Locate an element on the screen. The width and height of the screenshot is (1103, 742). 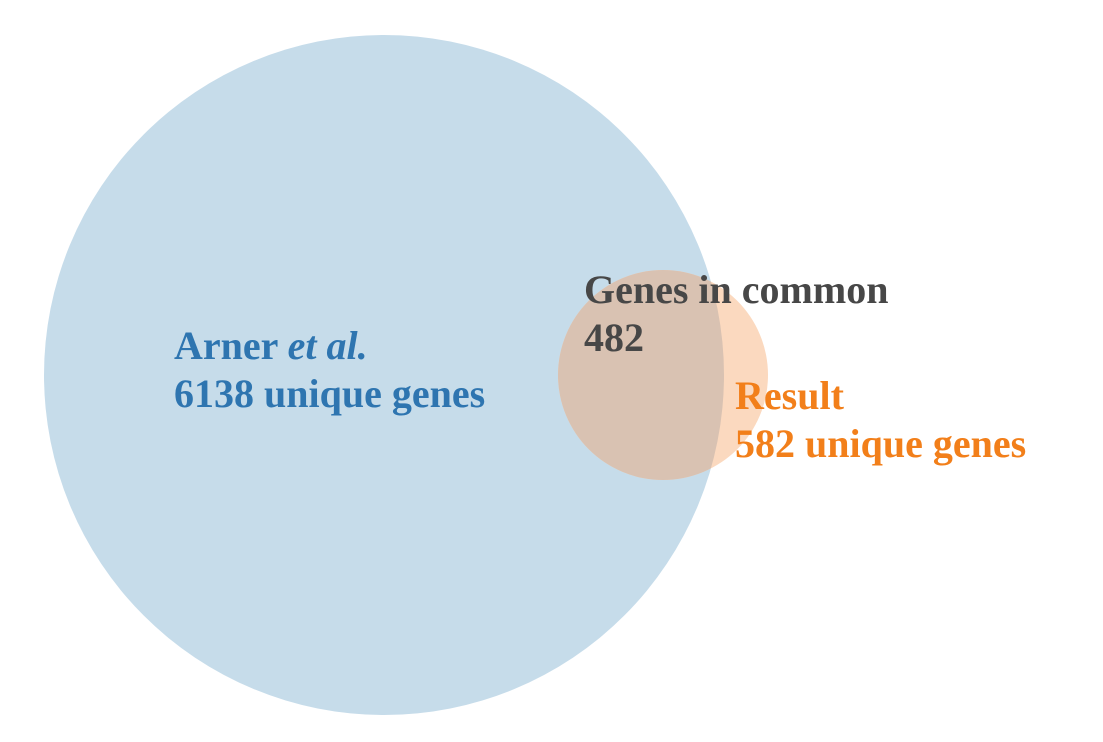
intersection-region is located at coordinates (641, 375).